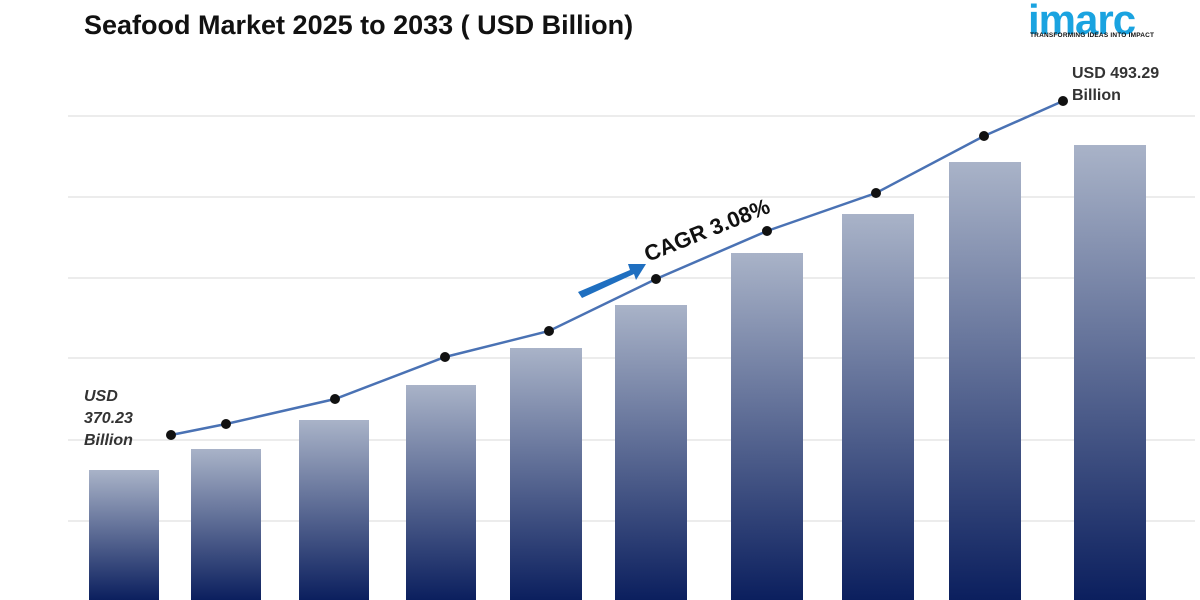 This screenshot has width=1200, height=600. Describe the element at coordinates (1082, 21) in the screenshot. I see `imarc-logo: imarc` at that location.